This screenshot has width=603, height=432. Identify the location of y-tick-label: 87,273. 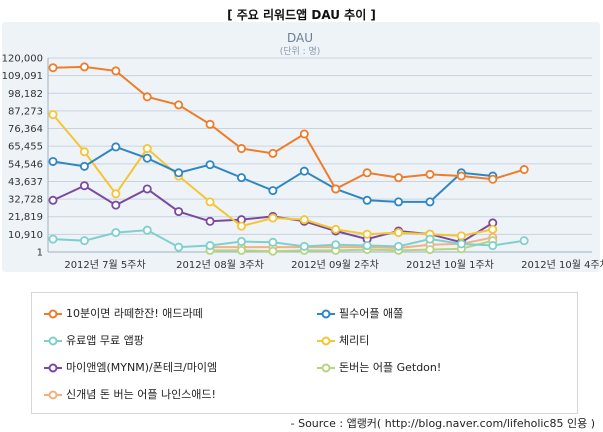
(25, 111).